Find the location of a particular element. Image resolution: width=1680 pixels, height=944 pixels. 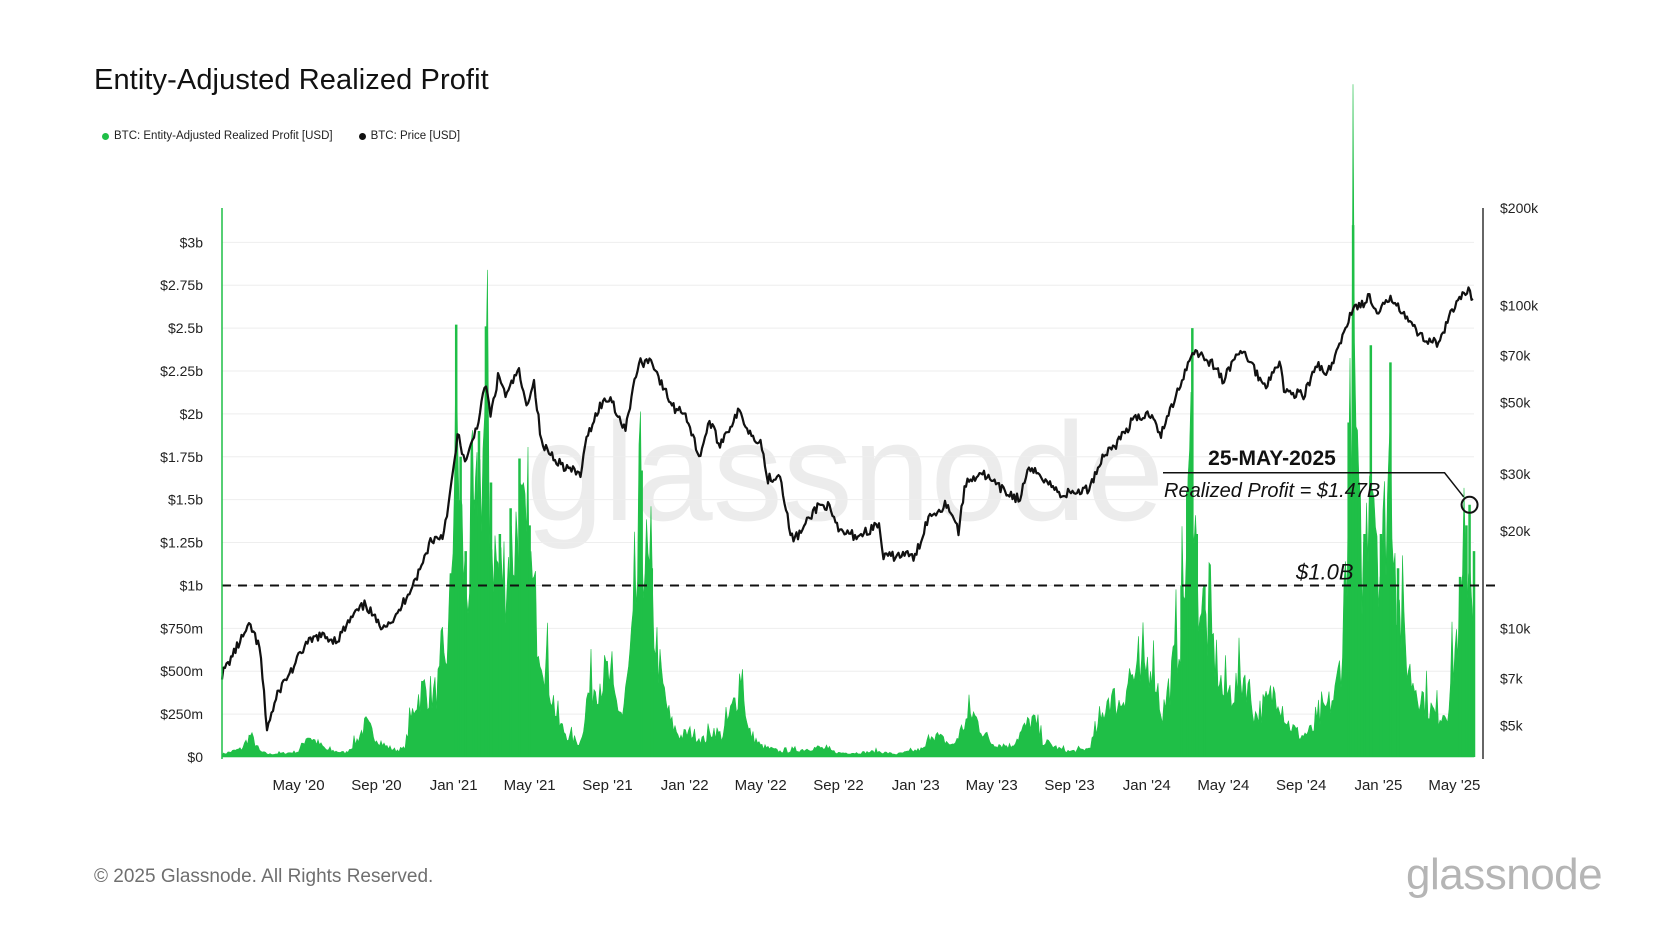

x-tick-label: Sep '22 is located at coordinates (838, 785).